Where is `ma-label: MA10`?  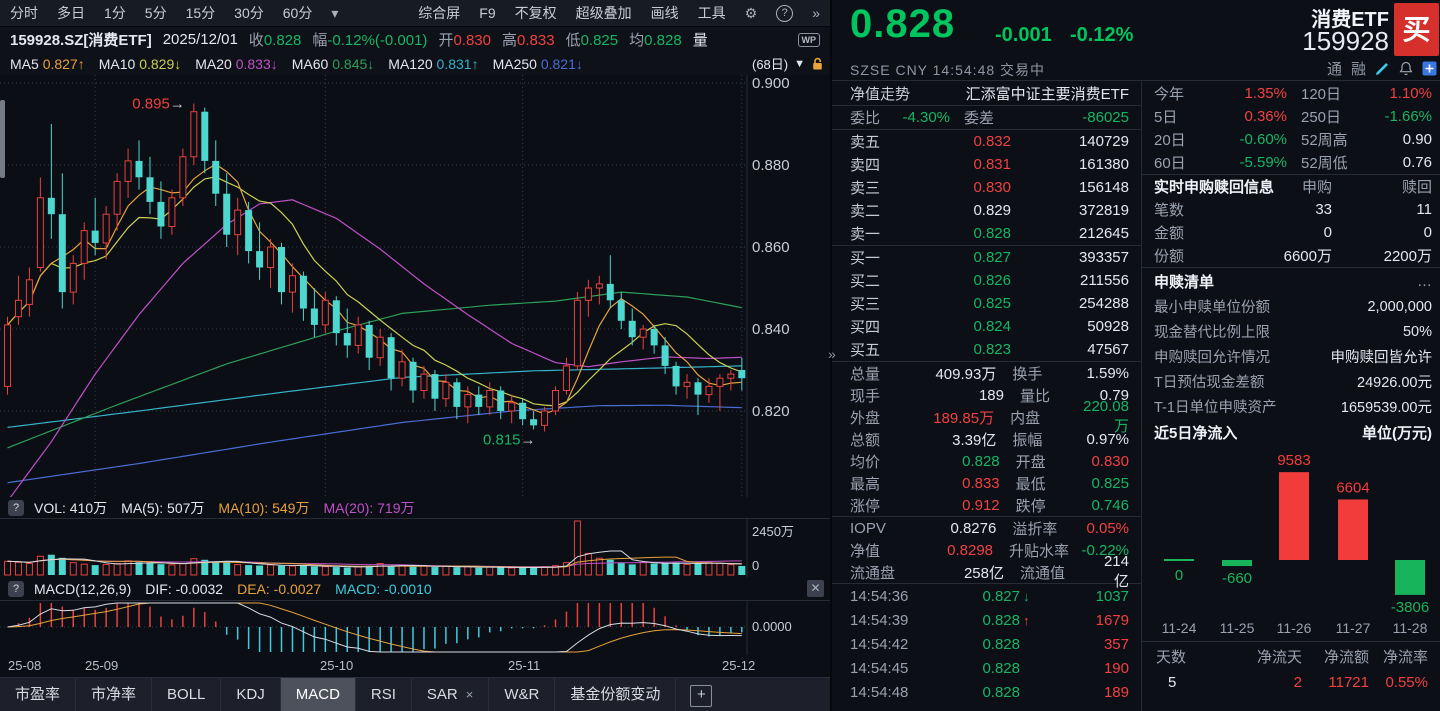 ma-label: MA10 is located at coordinates (119, 63).